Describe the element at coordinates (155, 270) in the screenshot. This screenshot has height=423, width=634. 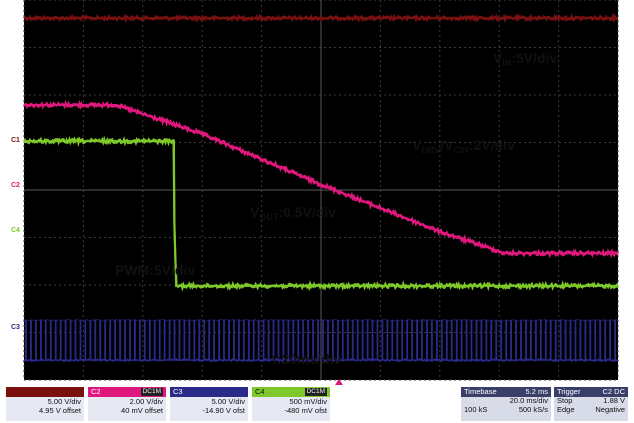
I see `label-pwm: PWM:5V/div` at that location.